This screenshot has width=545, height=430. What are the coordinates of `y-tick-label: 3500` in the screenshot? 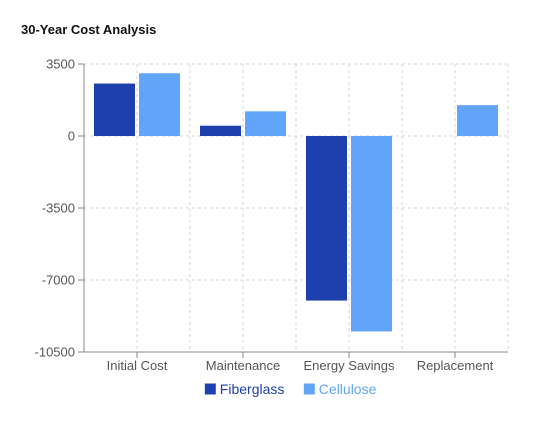 It's located at (60, 64).